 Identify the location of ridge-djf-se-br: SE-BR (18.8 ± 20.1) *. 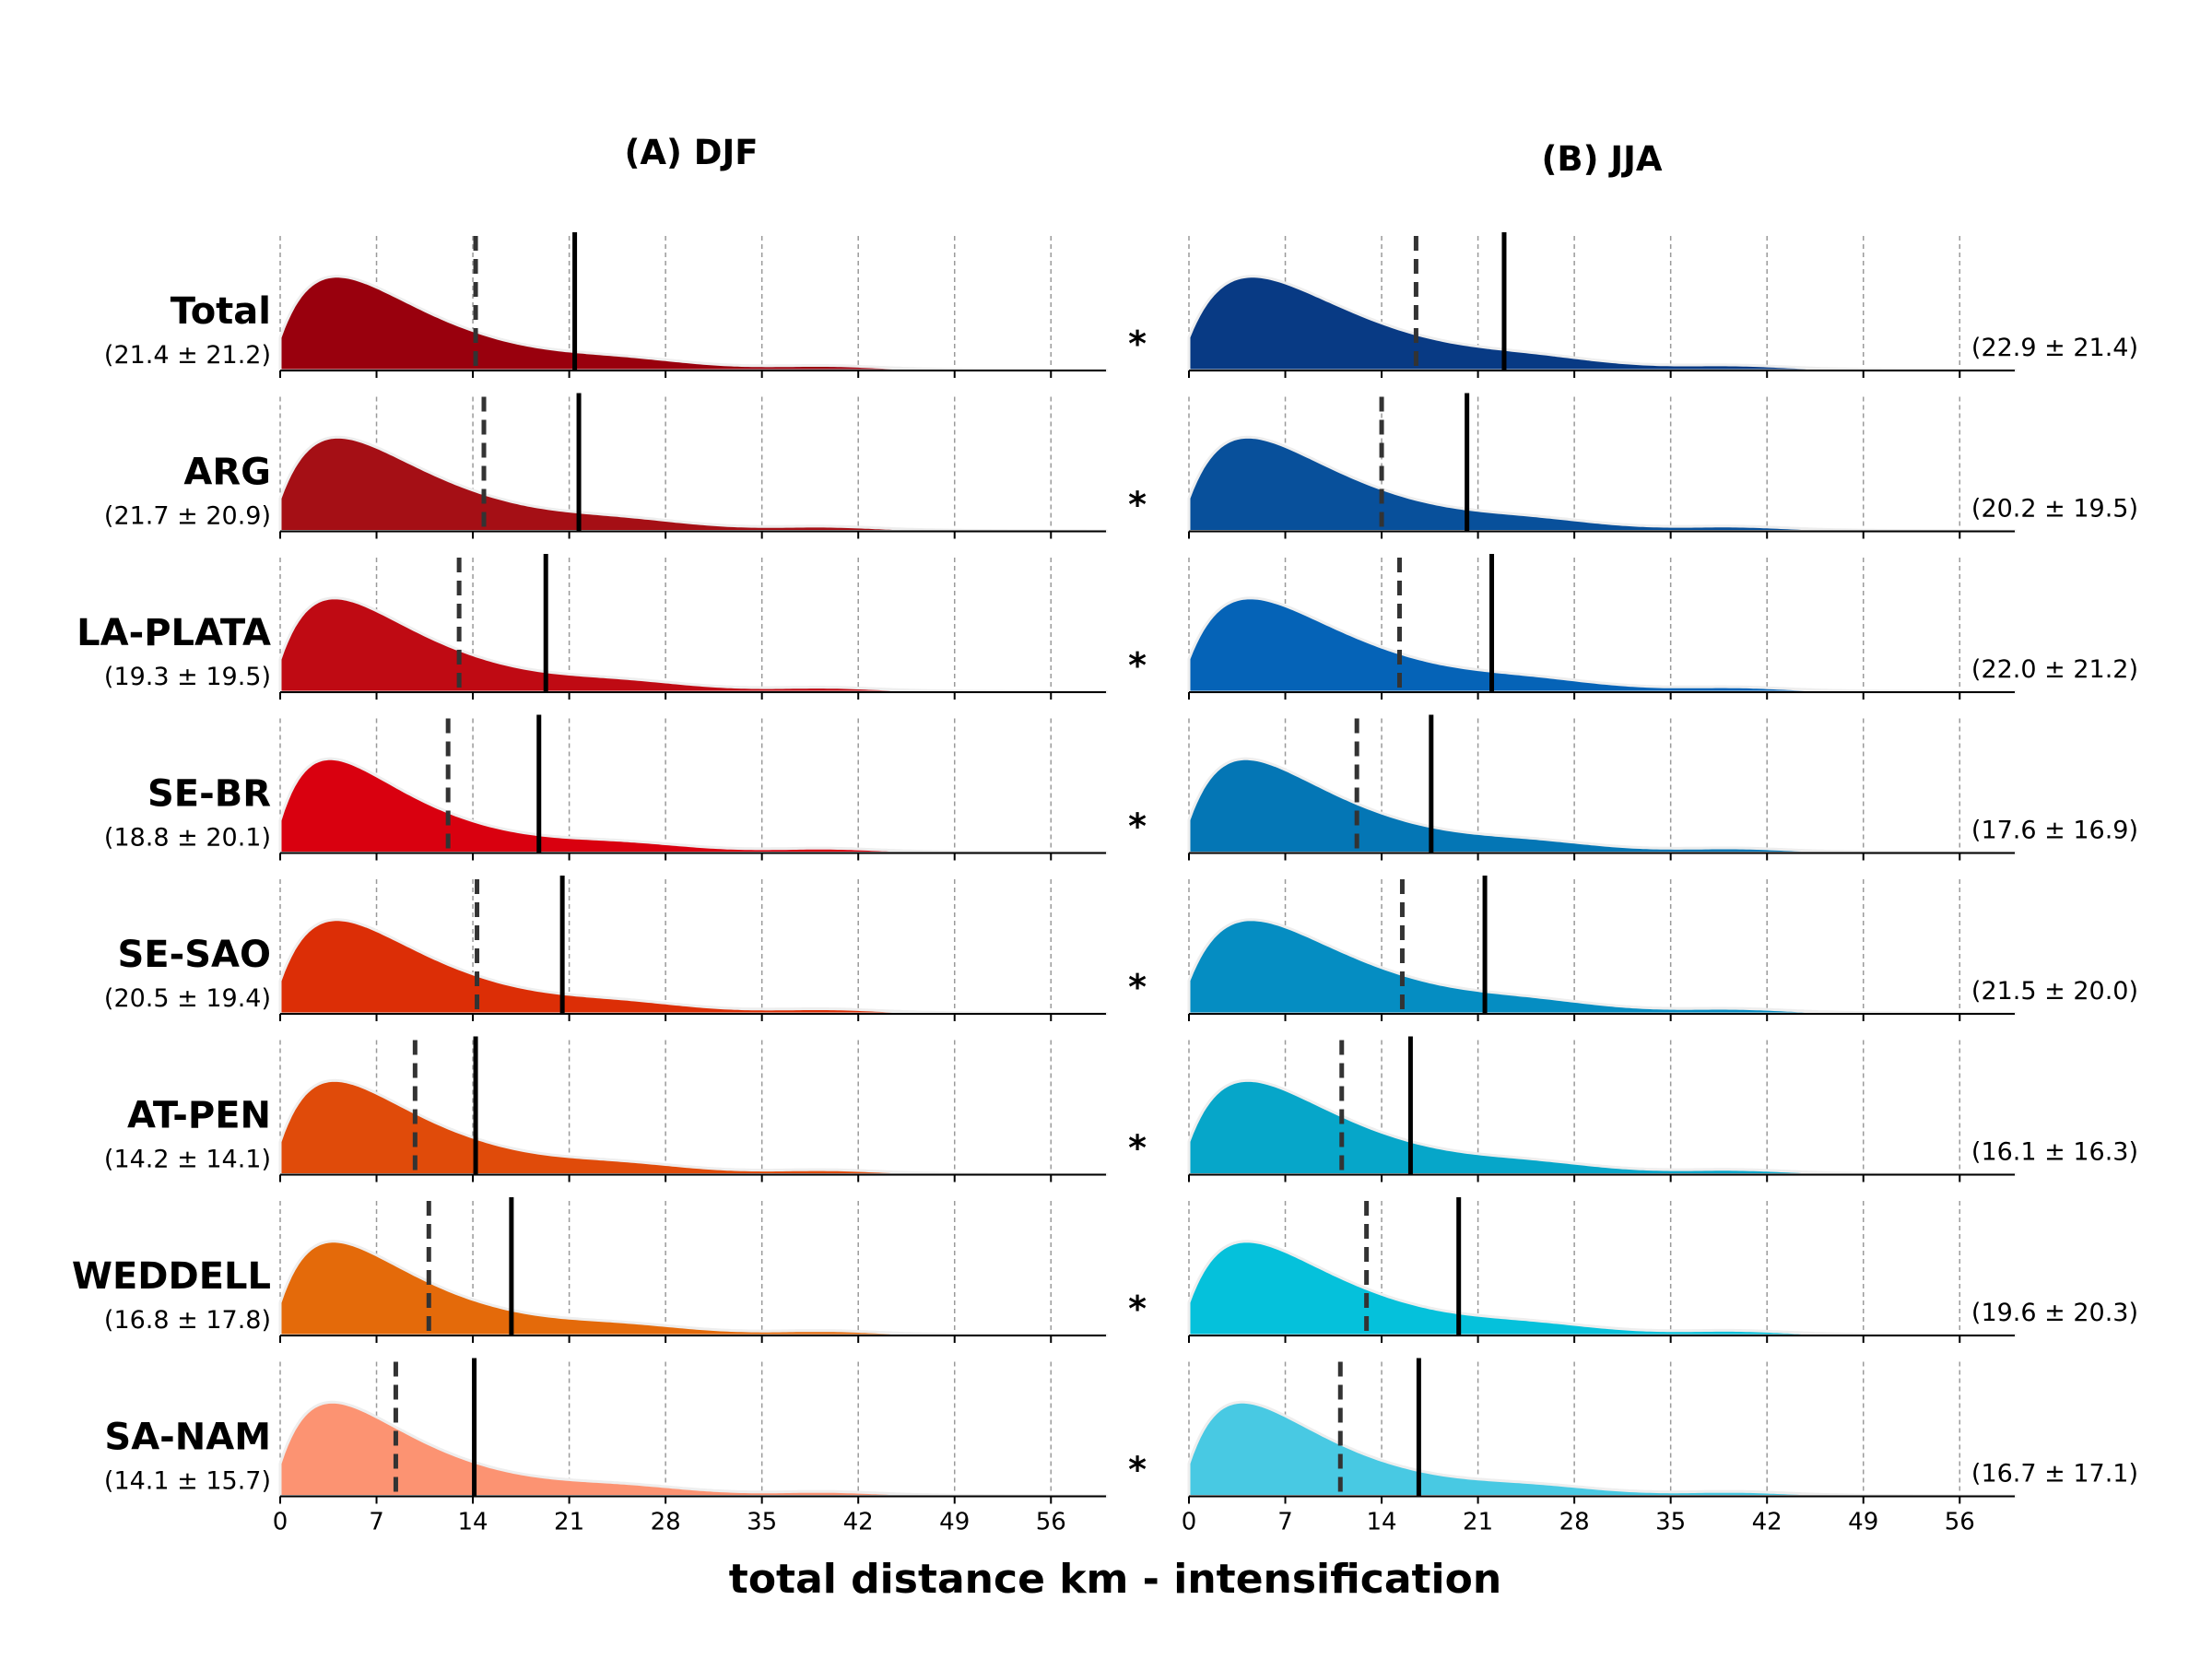
(625, 788).